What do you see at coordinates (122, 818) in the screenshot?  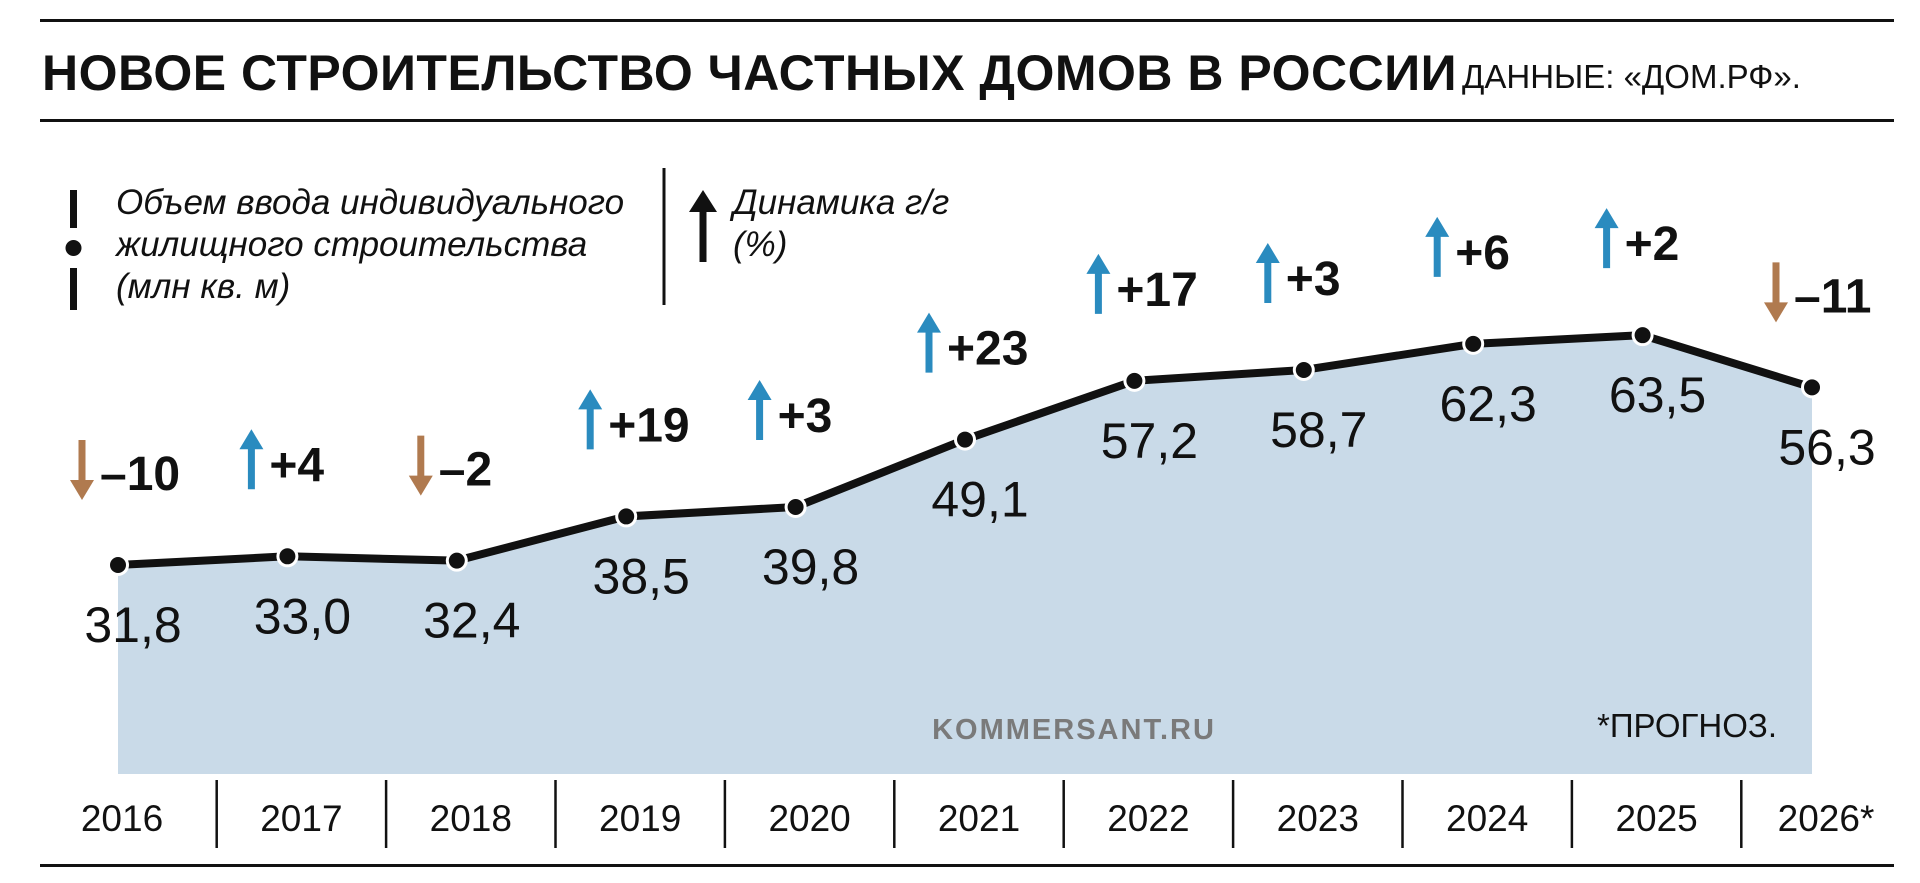 I see `x-tick-label: 2016` at bounding box center [122, 818].